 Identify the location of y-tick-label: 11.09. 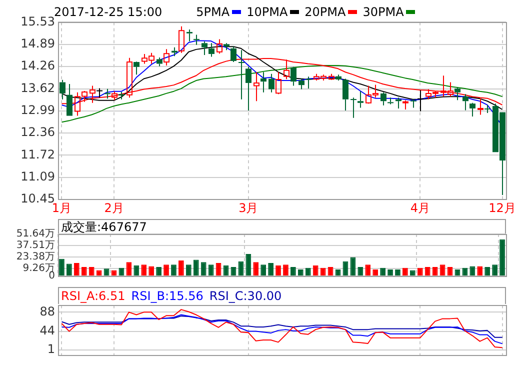
(37, 176).